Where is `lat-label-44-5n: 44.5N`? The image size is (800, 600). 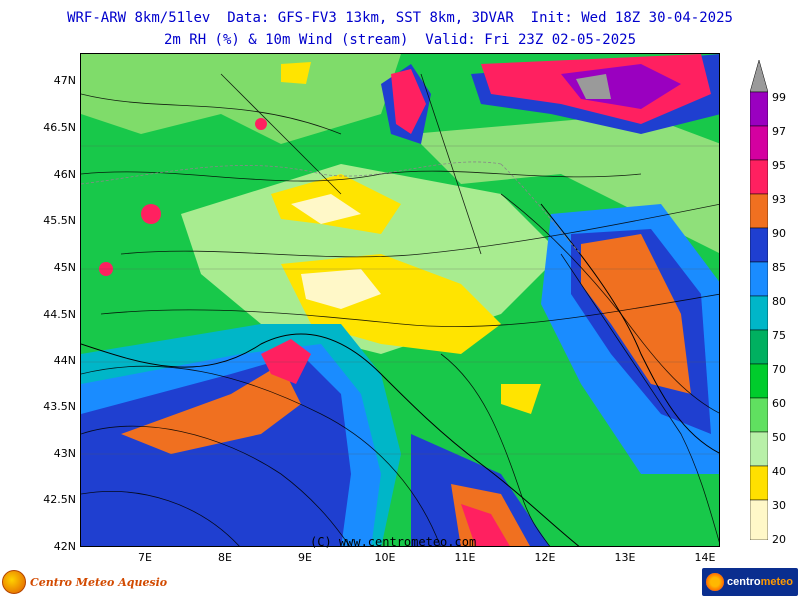
lat-label-44-5n: 44.5N is located at coordinates (59, 314).